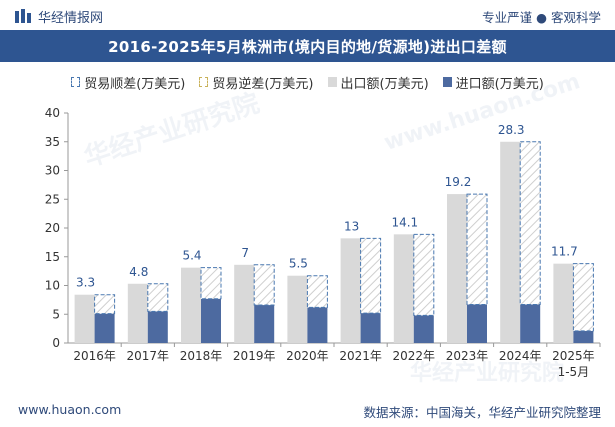 This screenshot has width=615, height=427. What do you see at coordinates (541, 17) in the screenshot?
I see `tagline: 专业严谨 ● 客观科学` at bounding box center [541, 17].